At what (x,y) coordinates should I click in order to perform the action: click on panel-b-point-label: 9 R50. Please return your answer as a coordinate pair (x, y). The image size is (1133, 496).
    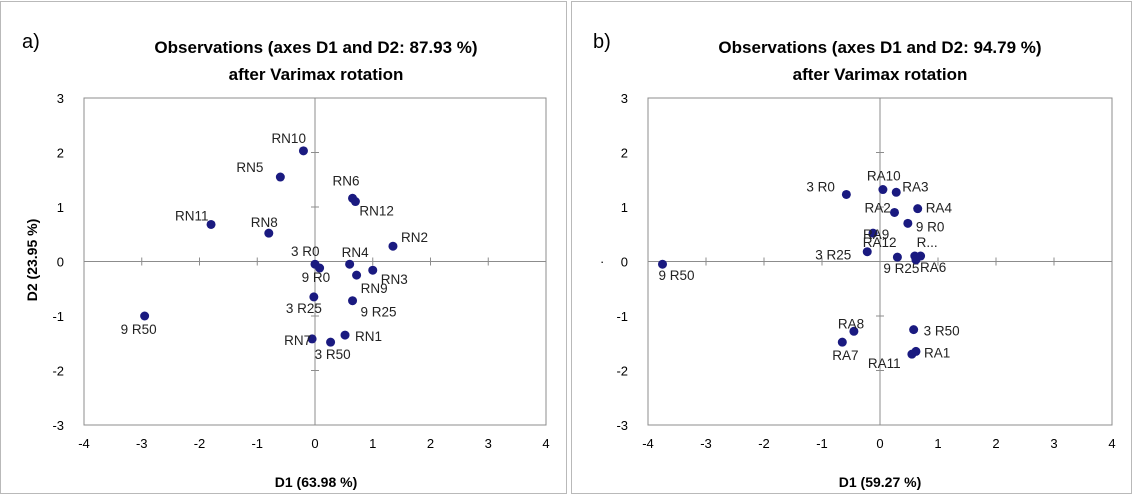
    Looking at the image, I should click on (677, 275).